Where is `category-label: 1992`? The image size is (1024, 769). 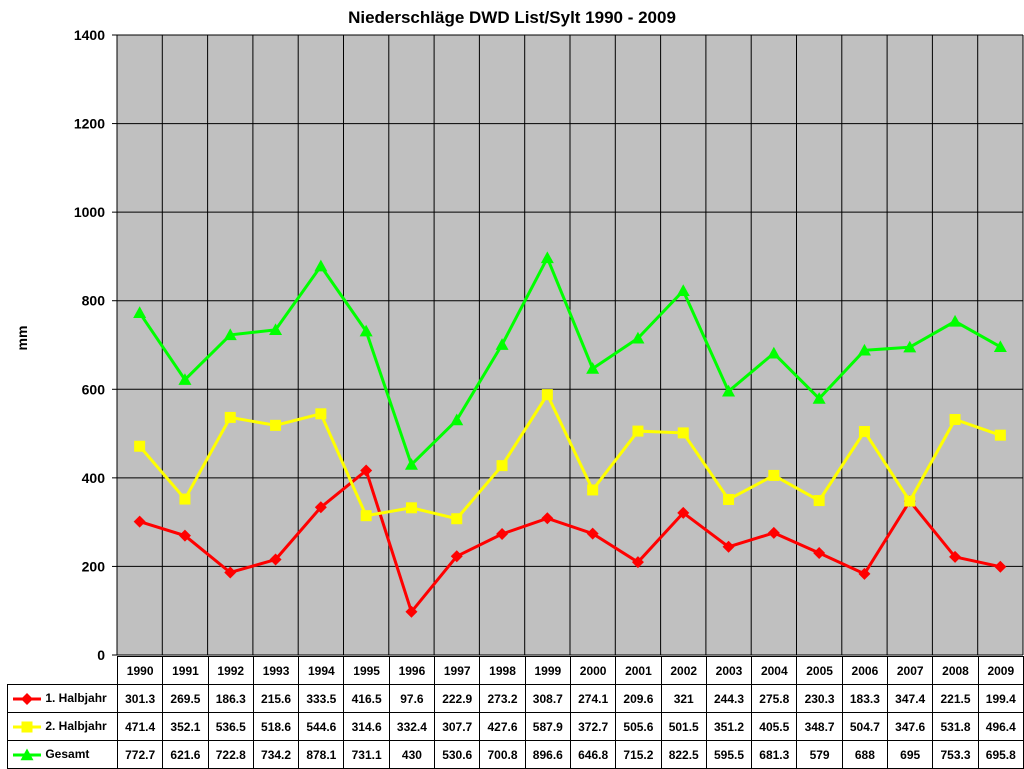
category-label: 1992 is located at coordinates (230, 670).